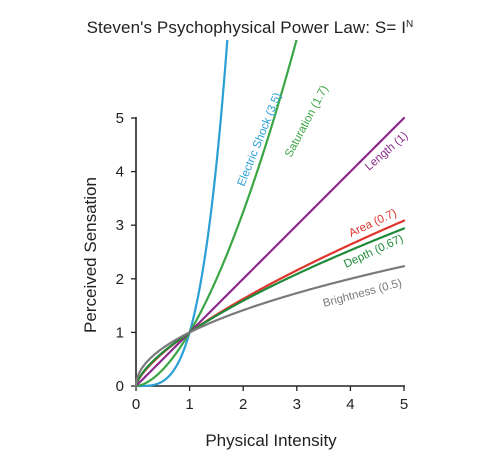 Image resolution: width=500 pixels, height=467 pixels. I want to click on x-tick-label: 1, so click(189, 404).